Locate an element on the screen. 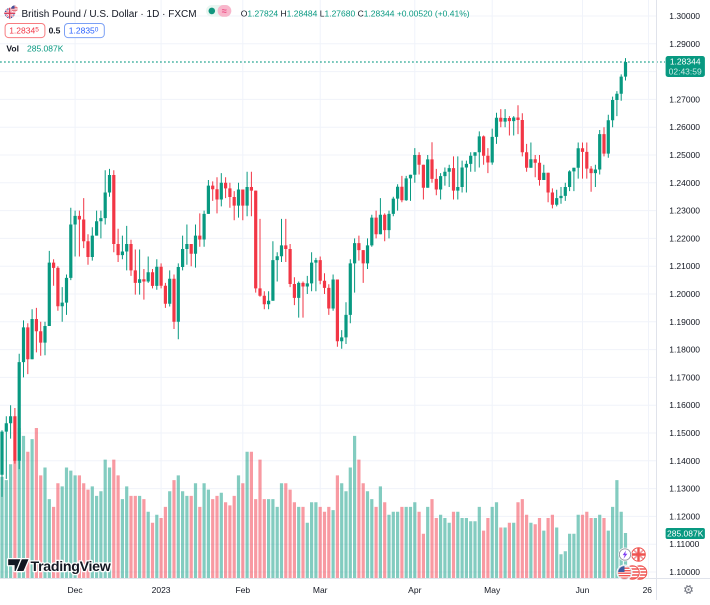 The height and width of the screenshot is (605, 710). svg-text: Apr is located at coordinates (414, 590).